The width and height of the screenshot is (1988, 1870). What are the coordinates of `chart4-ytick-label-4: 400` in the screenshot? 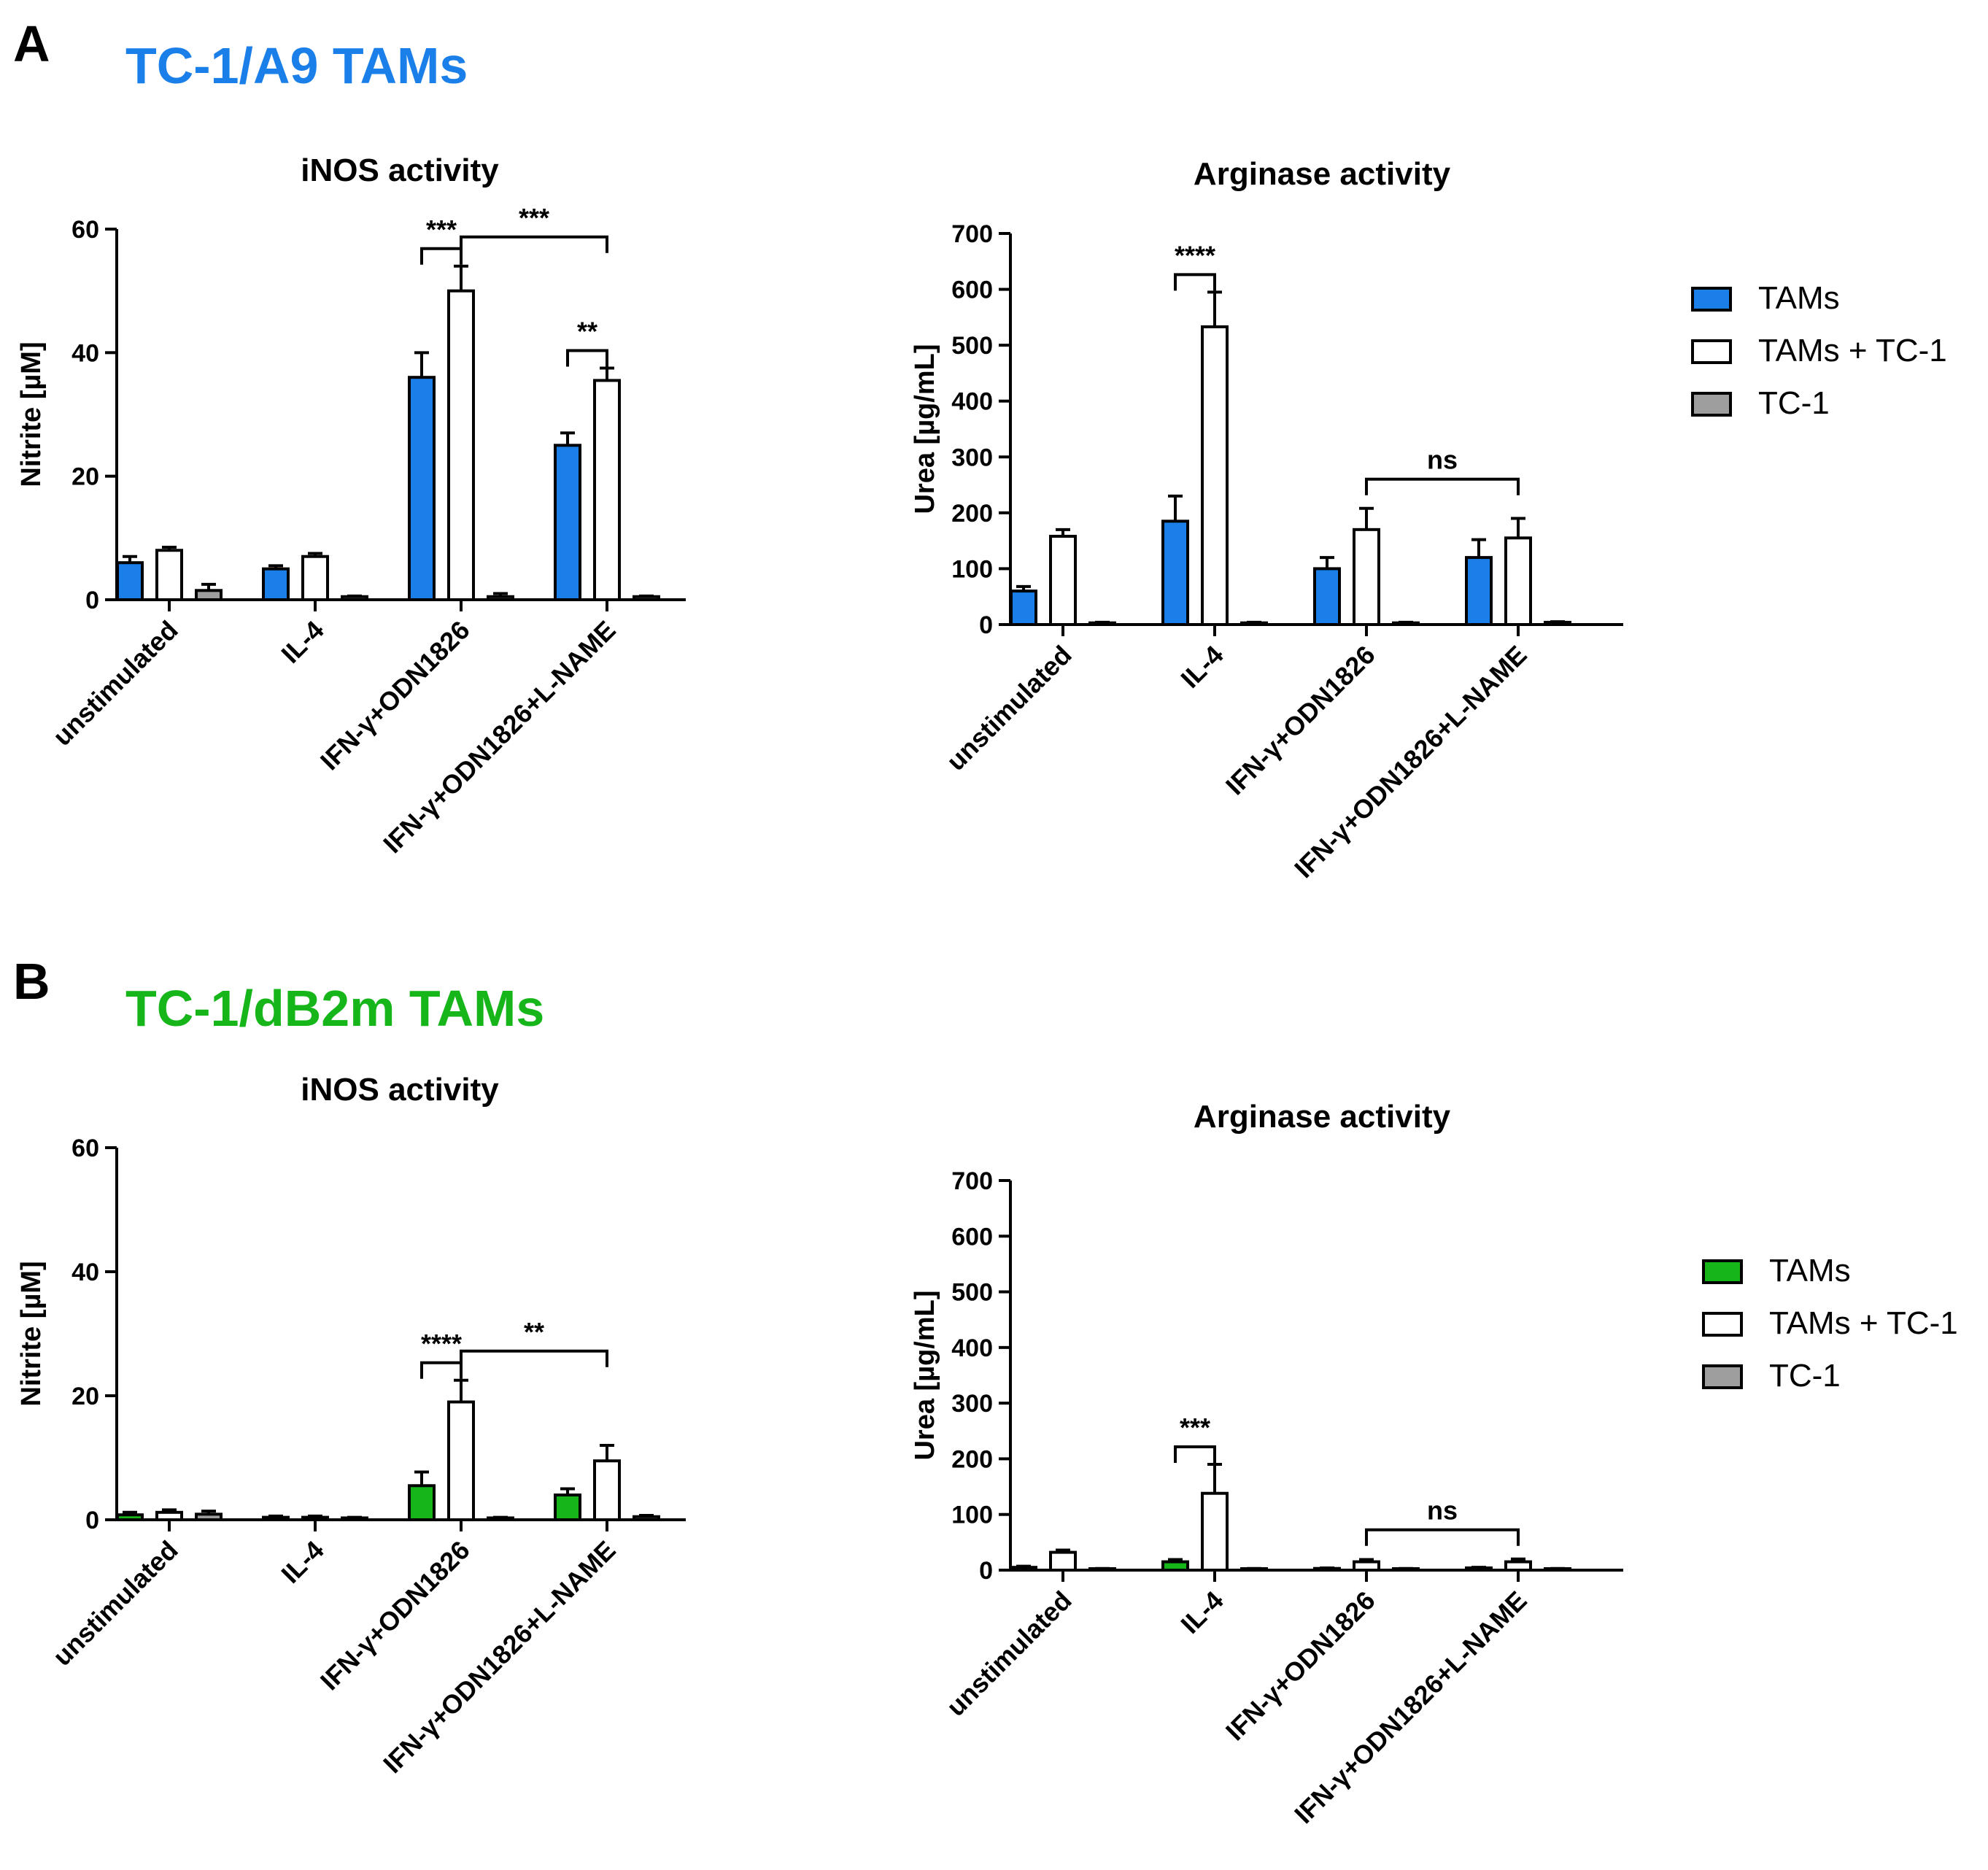 It's located at (972, 1348).